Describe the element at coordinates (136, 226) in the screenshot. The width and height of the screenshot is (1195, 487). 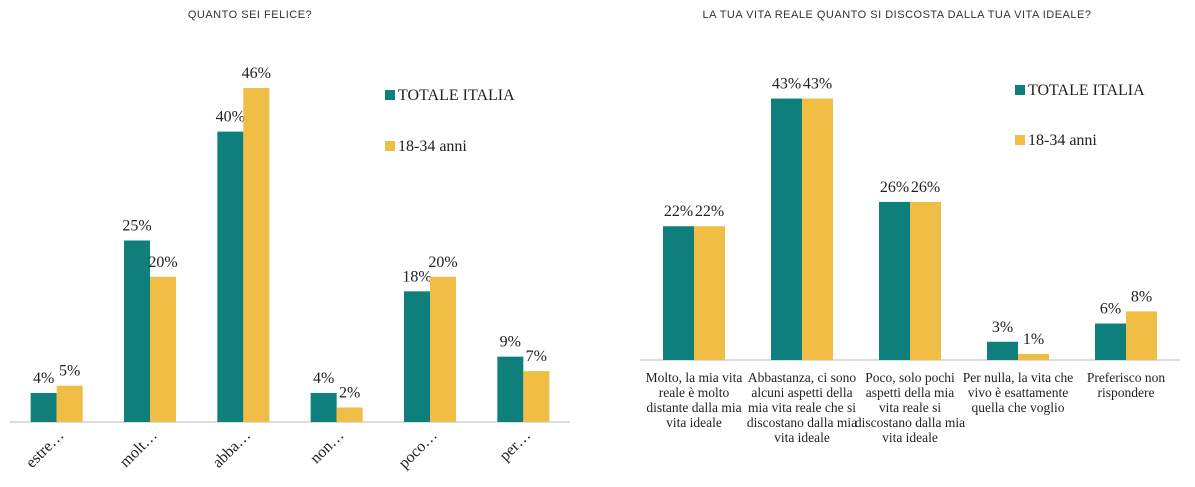
I see `data-label: 25%` at that location.